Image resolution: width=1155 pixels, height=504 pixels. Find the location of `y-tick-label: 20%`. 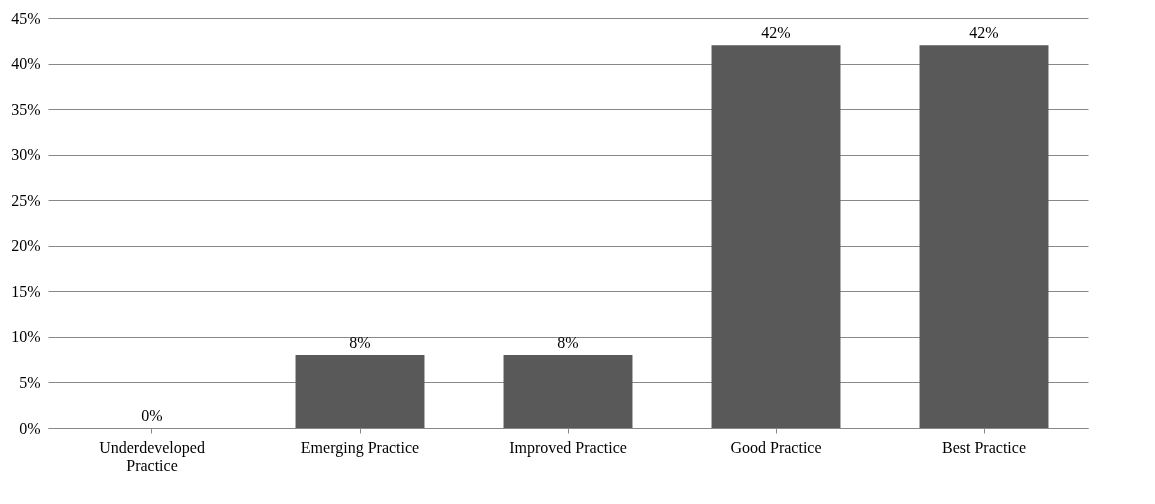

y-tick-label: 20% is located at coordinates (26, 246).